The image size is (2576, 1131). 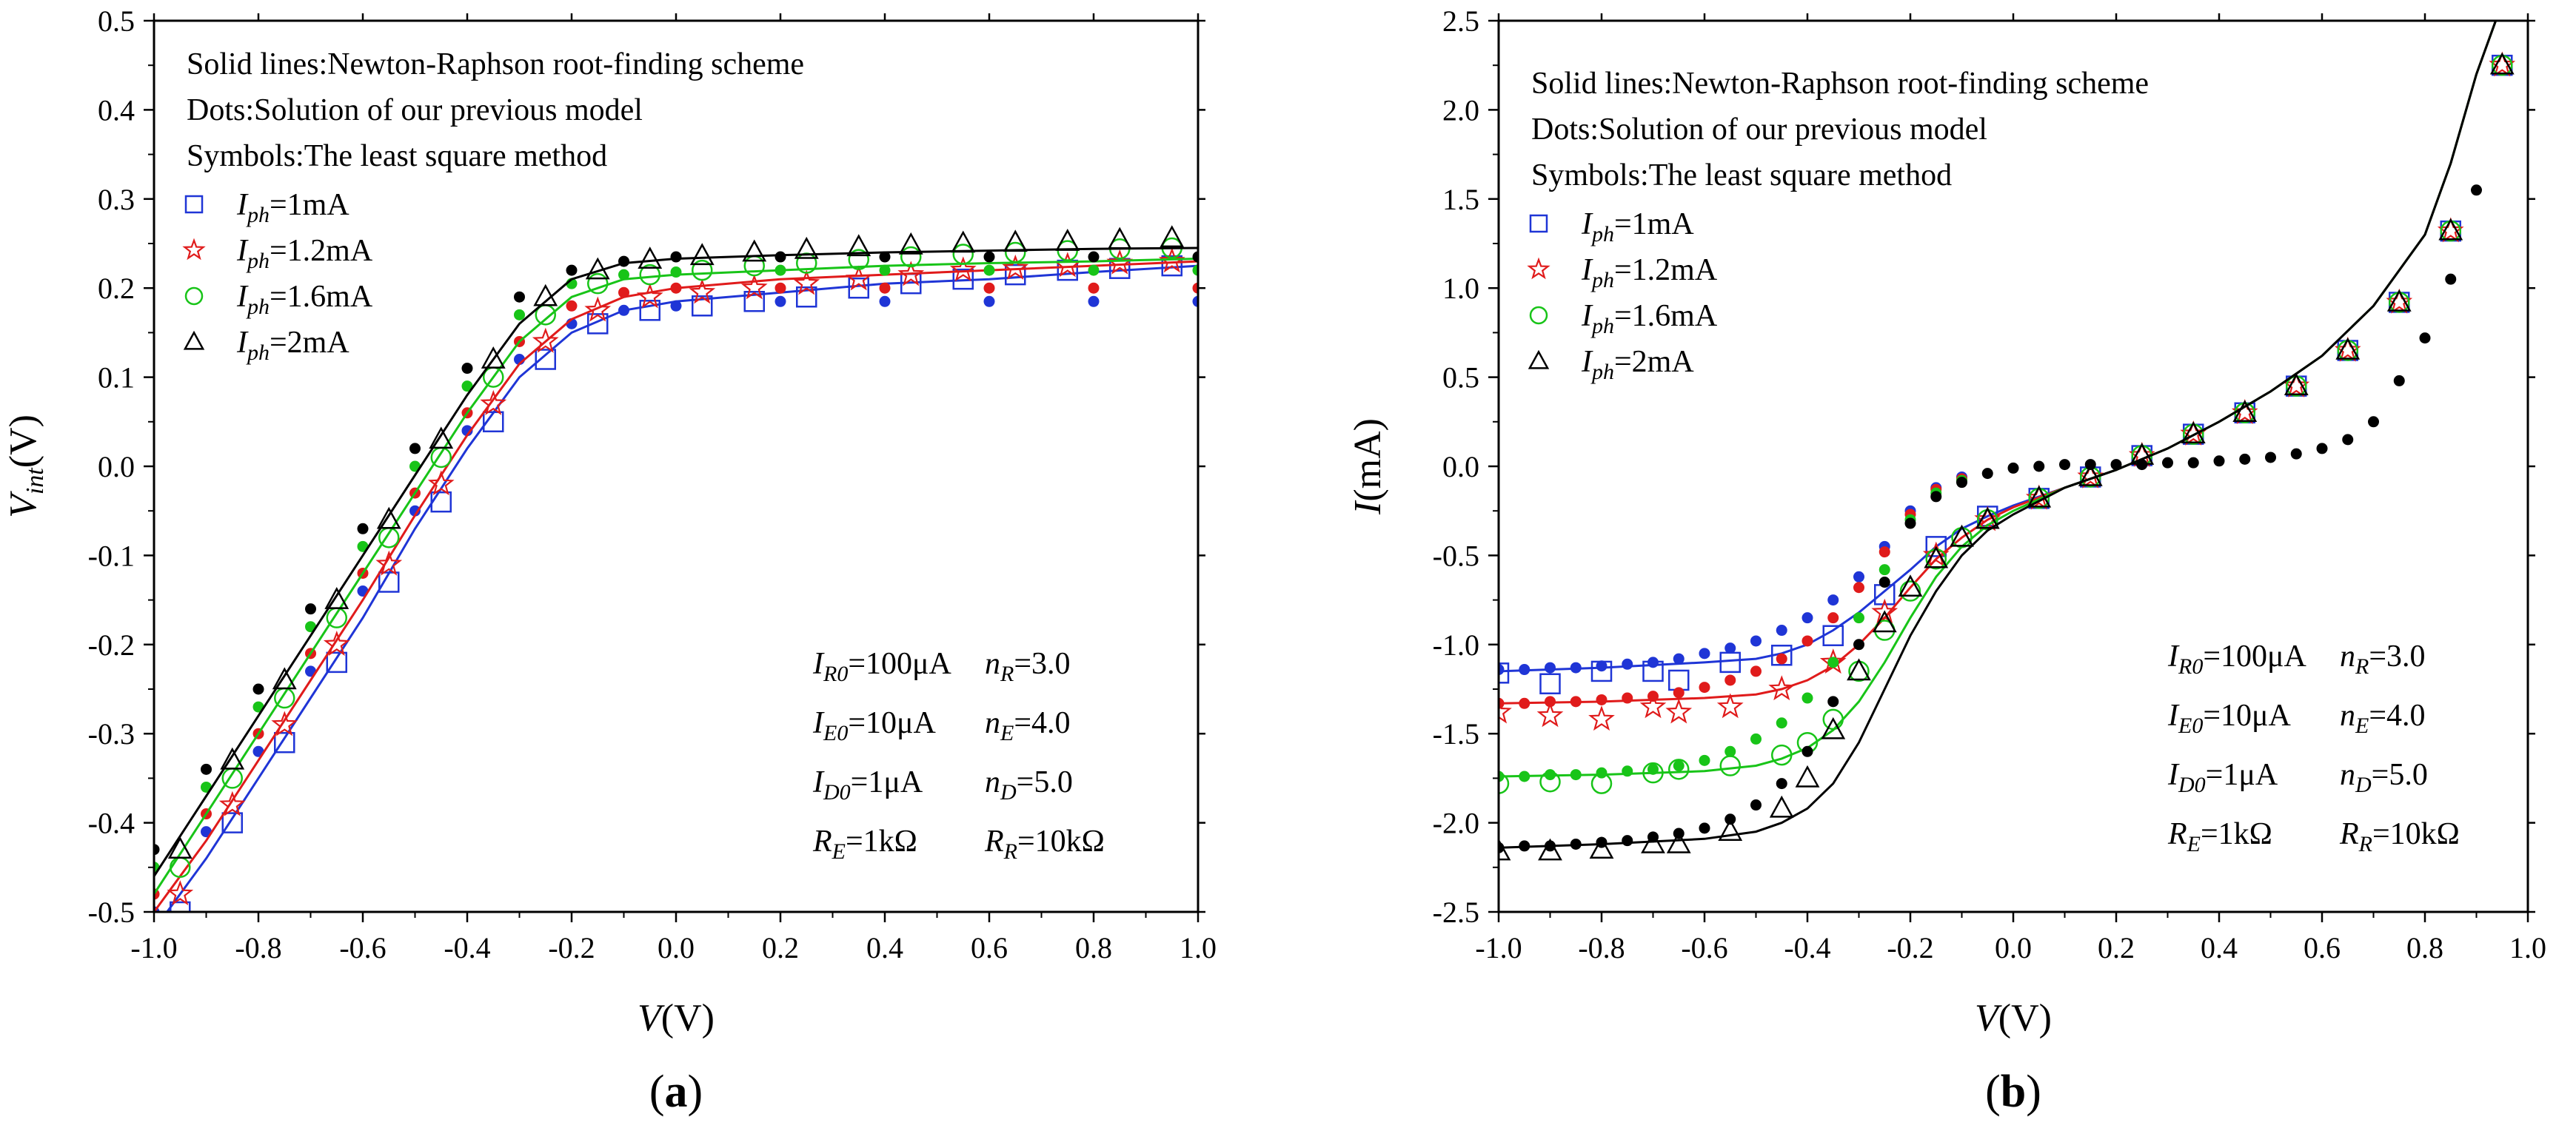 What do you see at coordinates (2013, 1092) in the screenshot?
I see `panel-label: (b)` at bounding box center [2013, 1092].